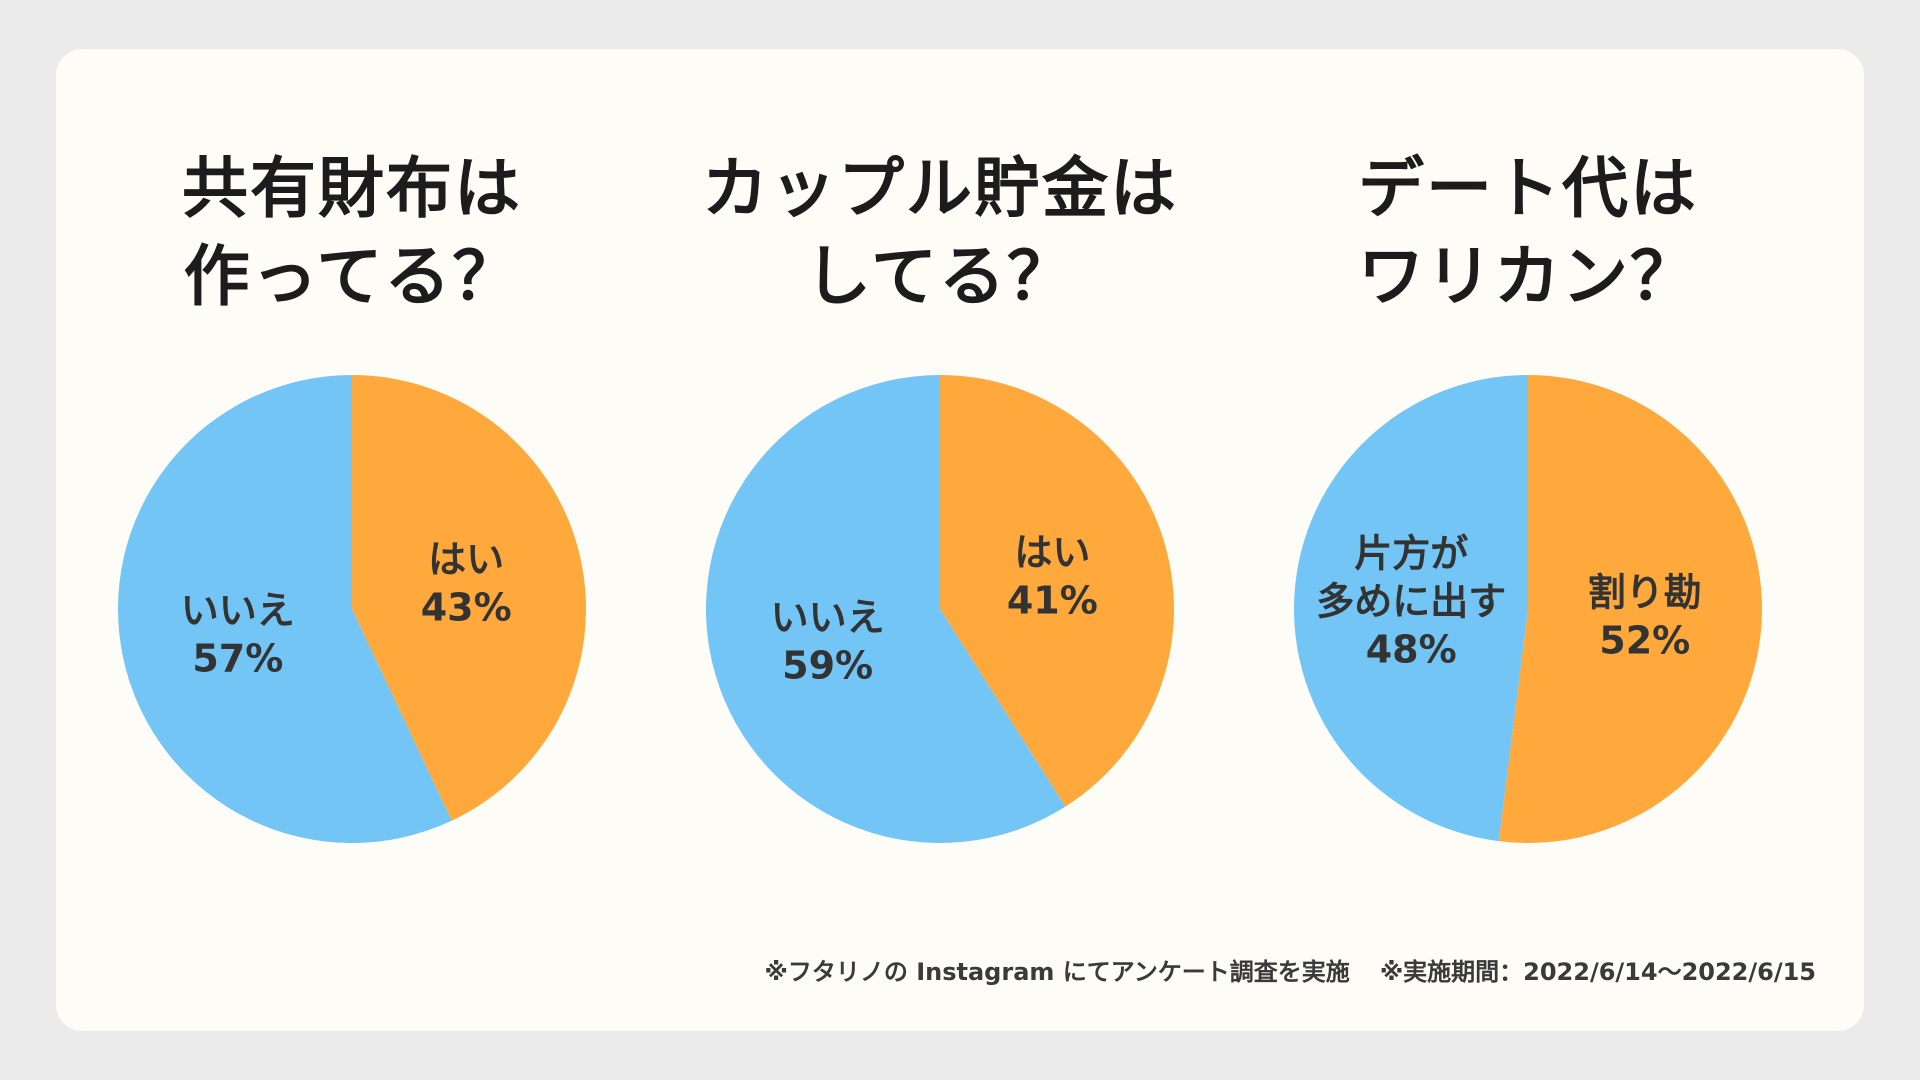 The height and width of the screenshot is (1080, 1920). What do you see at coordinates (940, 232) in the screenshot?
I see `chart-title-couple-savings: カップル貯金は してる？` at bounding box center [940, 232].